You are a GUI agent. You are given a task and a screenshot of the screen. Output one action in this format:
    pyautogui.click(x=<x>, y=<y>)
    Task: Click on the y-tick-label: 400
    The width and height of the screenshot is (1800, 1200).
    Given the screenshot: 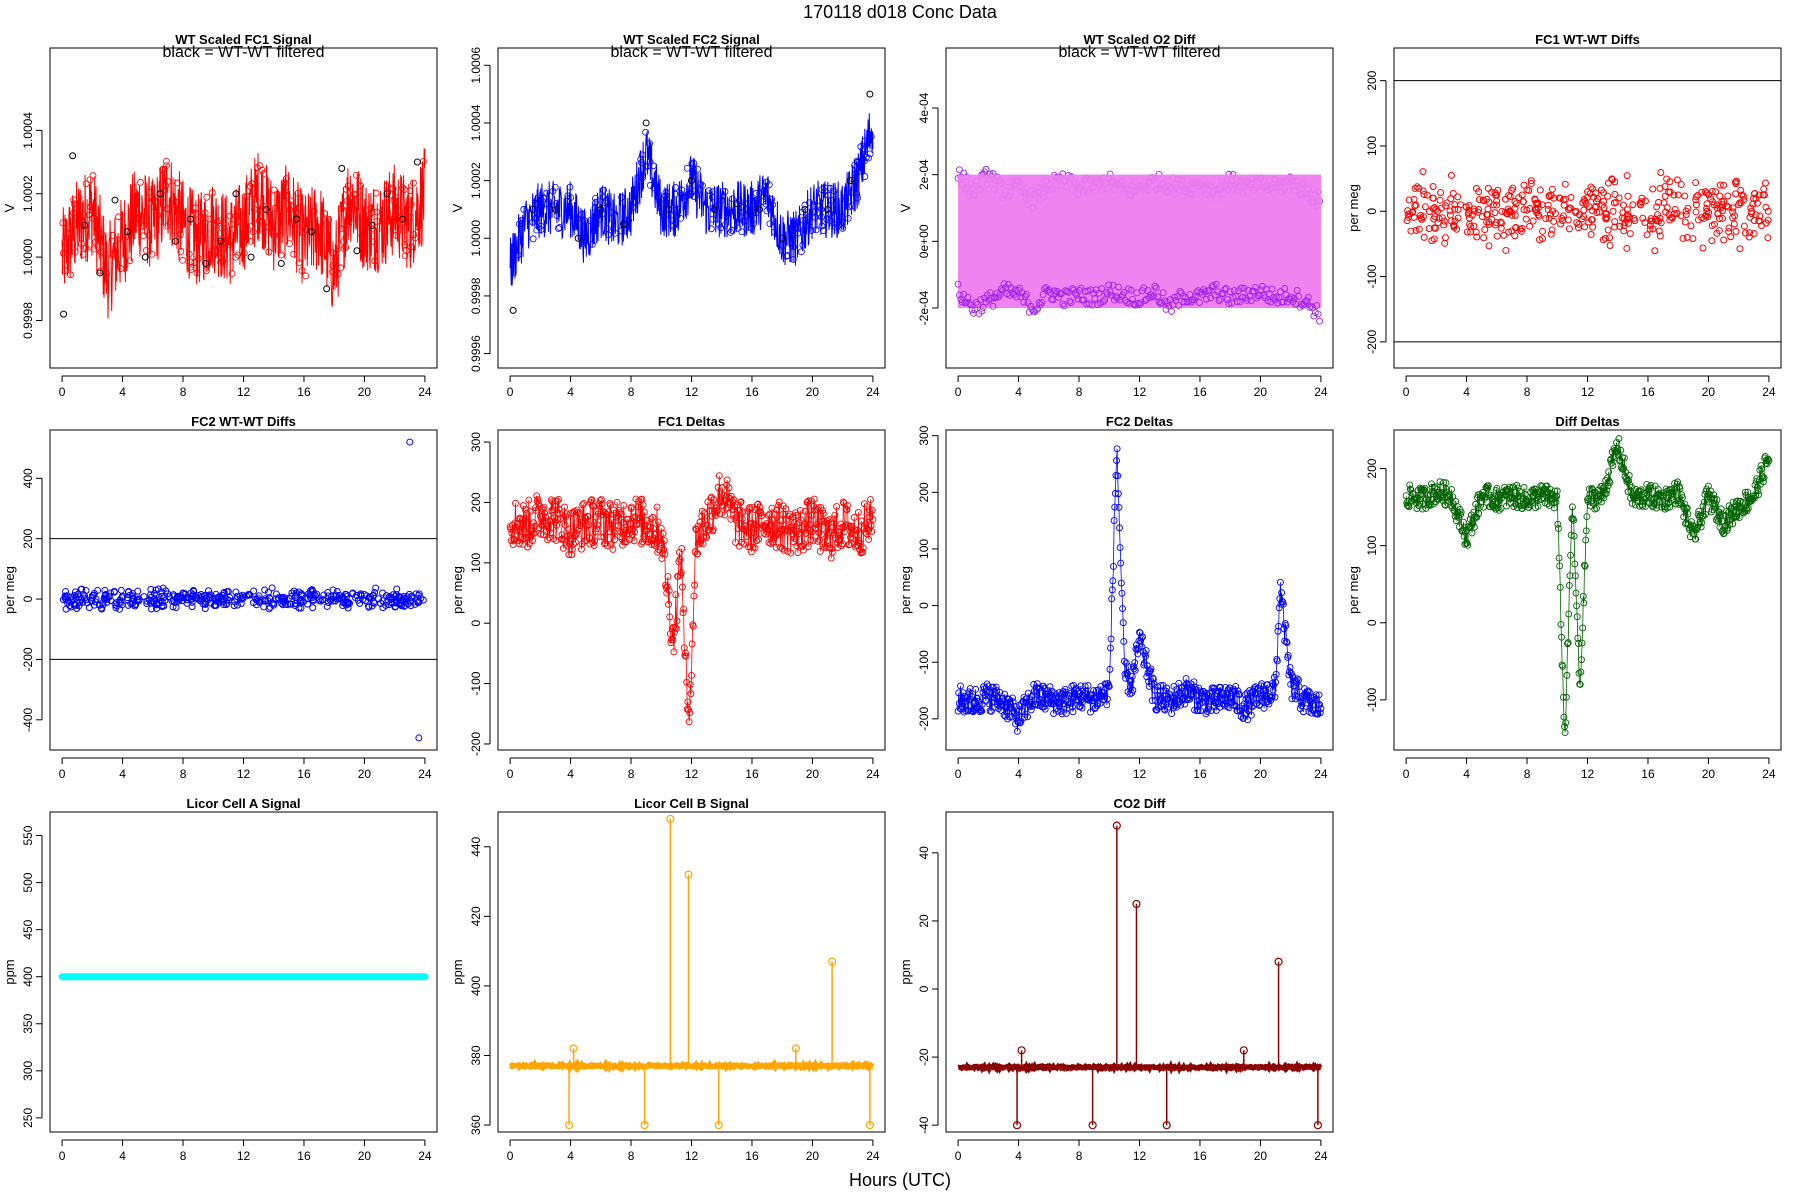 What is the action you would take?
    pyautogui.click(x=476, y=986)
    